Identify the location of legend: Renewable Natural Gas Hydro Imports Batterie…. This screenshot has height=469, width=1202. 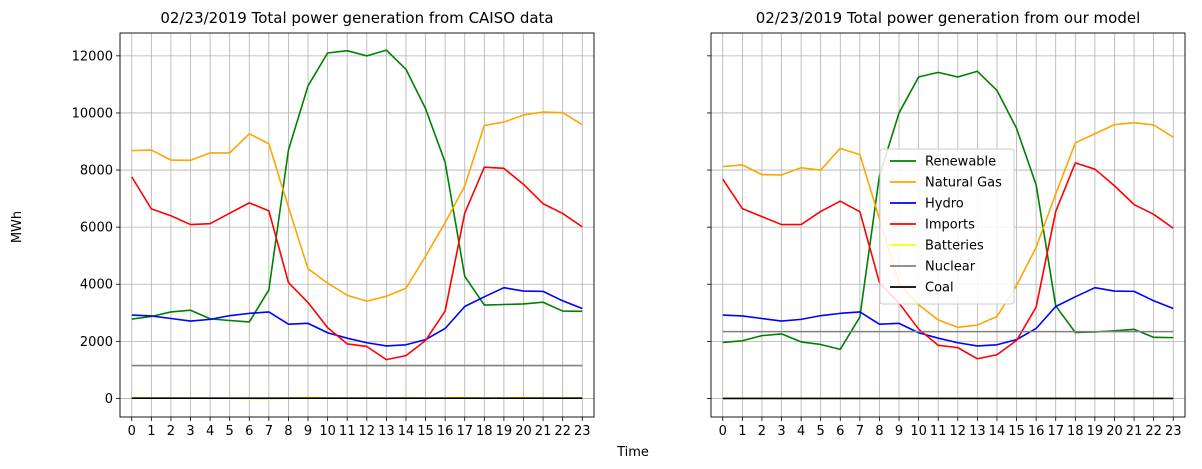
(947, 226).